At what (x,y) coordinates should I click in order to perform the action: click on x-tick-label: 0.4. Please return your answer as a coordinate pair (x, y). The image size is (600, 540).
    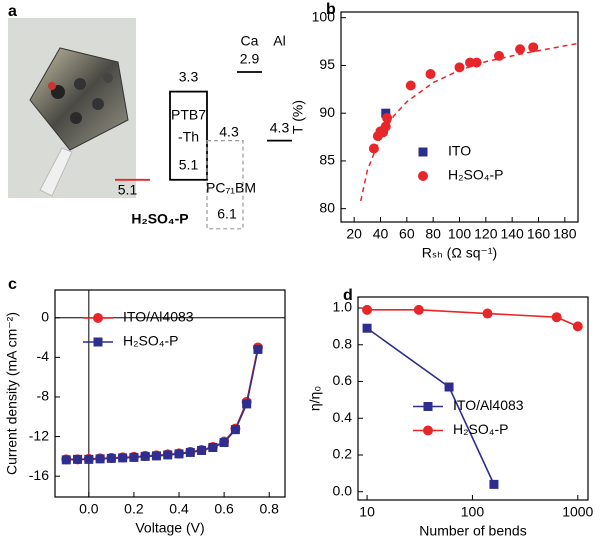
    Looking at the image, I should click on (179, 509).